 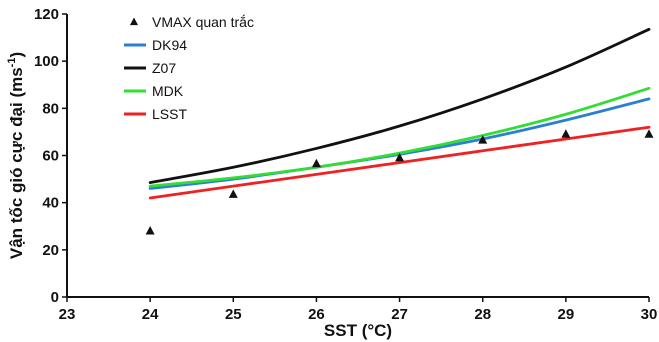 I want to click on y-tick-label: 100, so click(x=46, y=61).